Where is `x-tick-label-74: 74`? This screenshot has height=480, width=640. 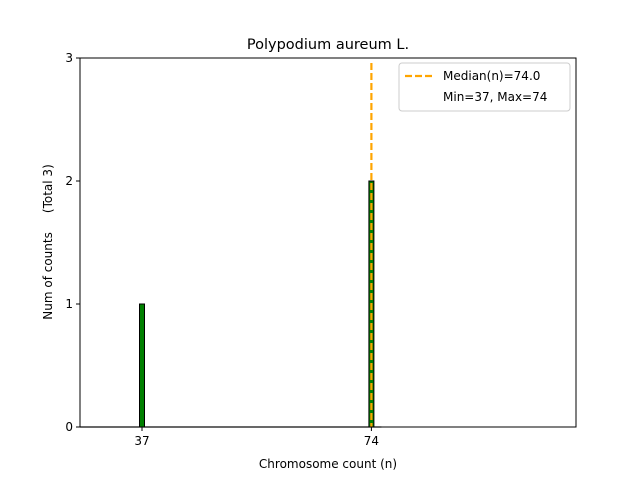 x-tick-label-74: 74 is located at coordinates (371, 441).